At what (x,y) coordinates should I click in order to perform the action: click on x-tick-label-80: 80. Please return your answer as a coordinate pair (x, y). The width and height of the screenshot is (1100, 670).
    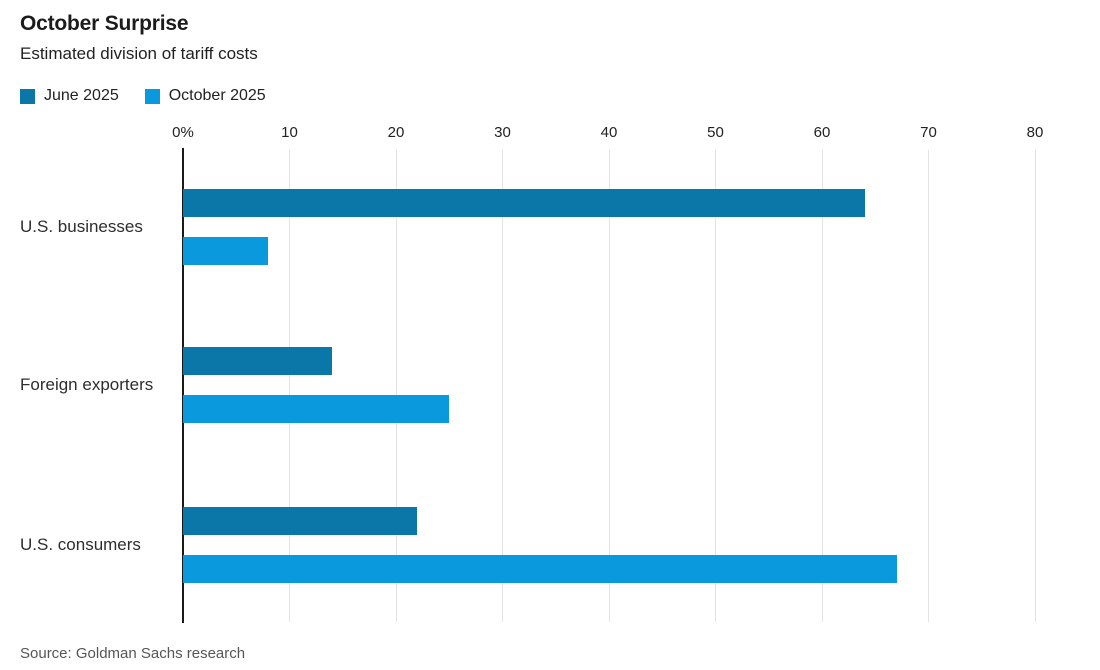
    Looking at the image, I should click on (1035, 132).